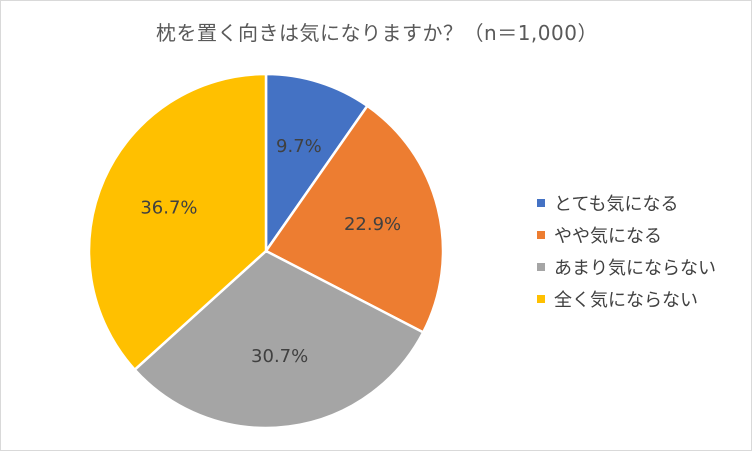 Image resolution: width=752 pixels, height=452 pixels. I want to click on legend-item: とても気になる, so click(626, 203).